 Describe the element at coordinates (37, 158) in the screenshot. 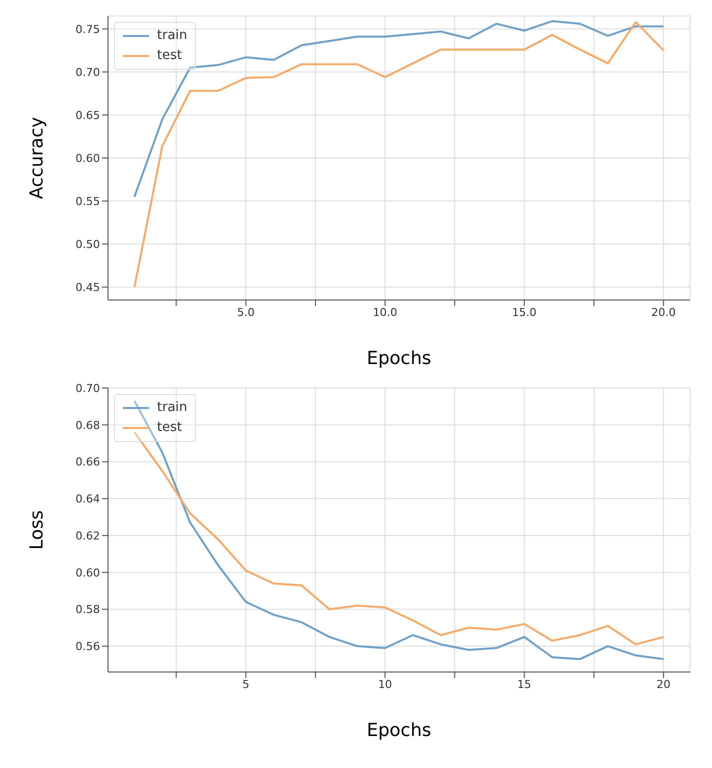

I see `y-axis-title: Accuracy` at that location.